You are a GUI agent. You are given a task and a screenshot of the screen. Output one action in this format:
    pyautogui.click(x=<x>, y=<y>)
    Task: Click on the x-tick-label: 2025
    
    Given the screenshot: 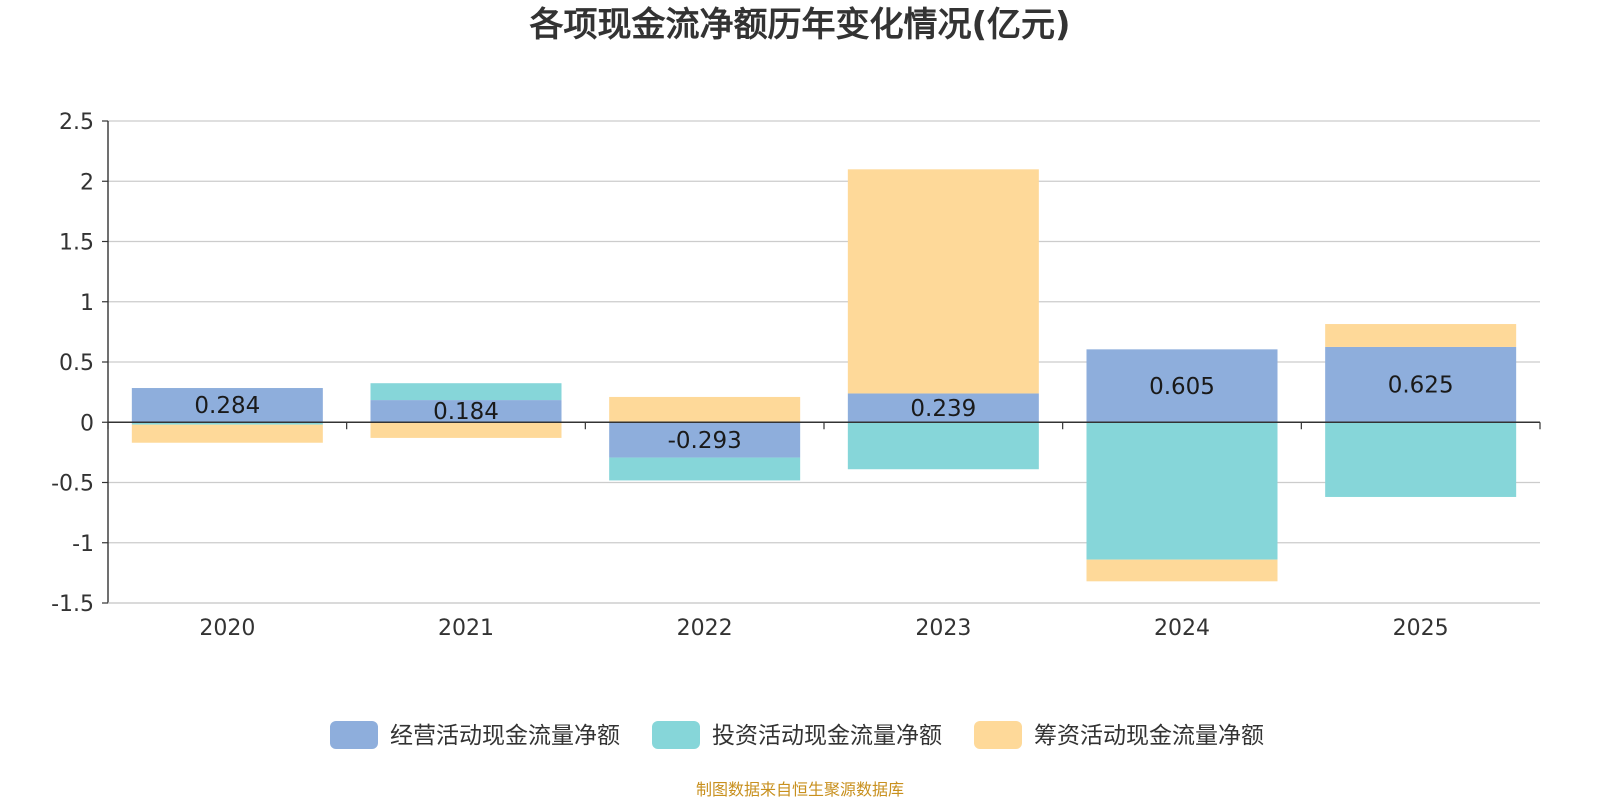 What is the action you would take?
    pyautogui.click(x=1421, y=628)
    